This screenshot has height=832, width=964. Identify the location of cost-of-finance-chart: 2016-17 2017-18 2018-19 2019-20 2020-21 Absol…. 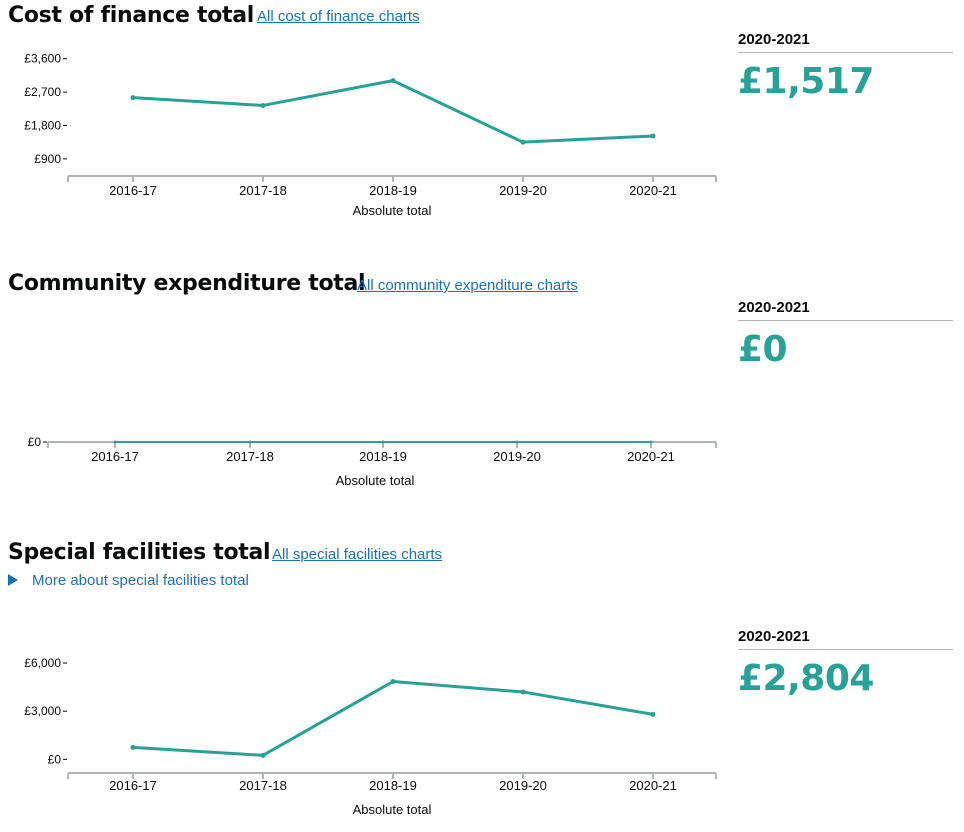
(370, 135).